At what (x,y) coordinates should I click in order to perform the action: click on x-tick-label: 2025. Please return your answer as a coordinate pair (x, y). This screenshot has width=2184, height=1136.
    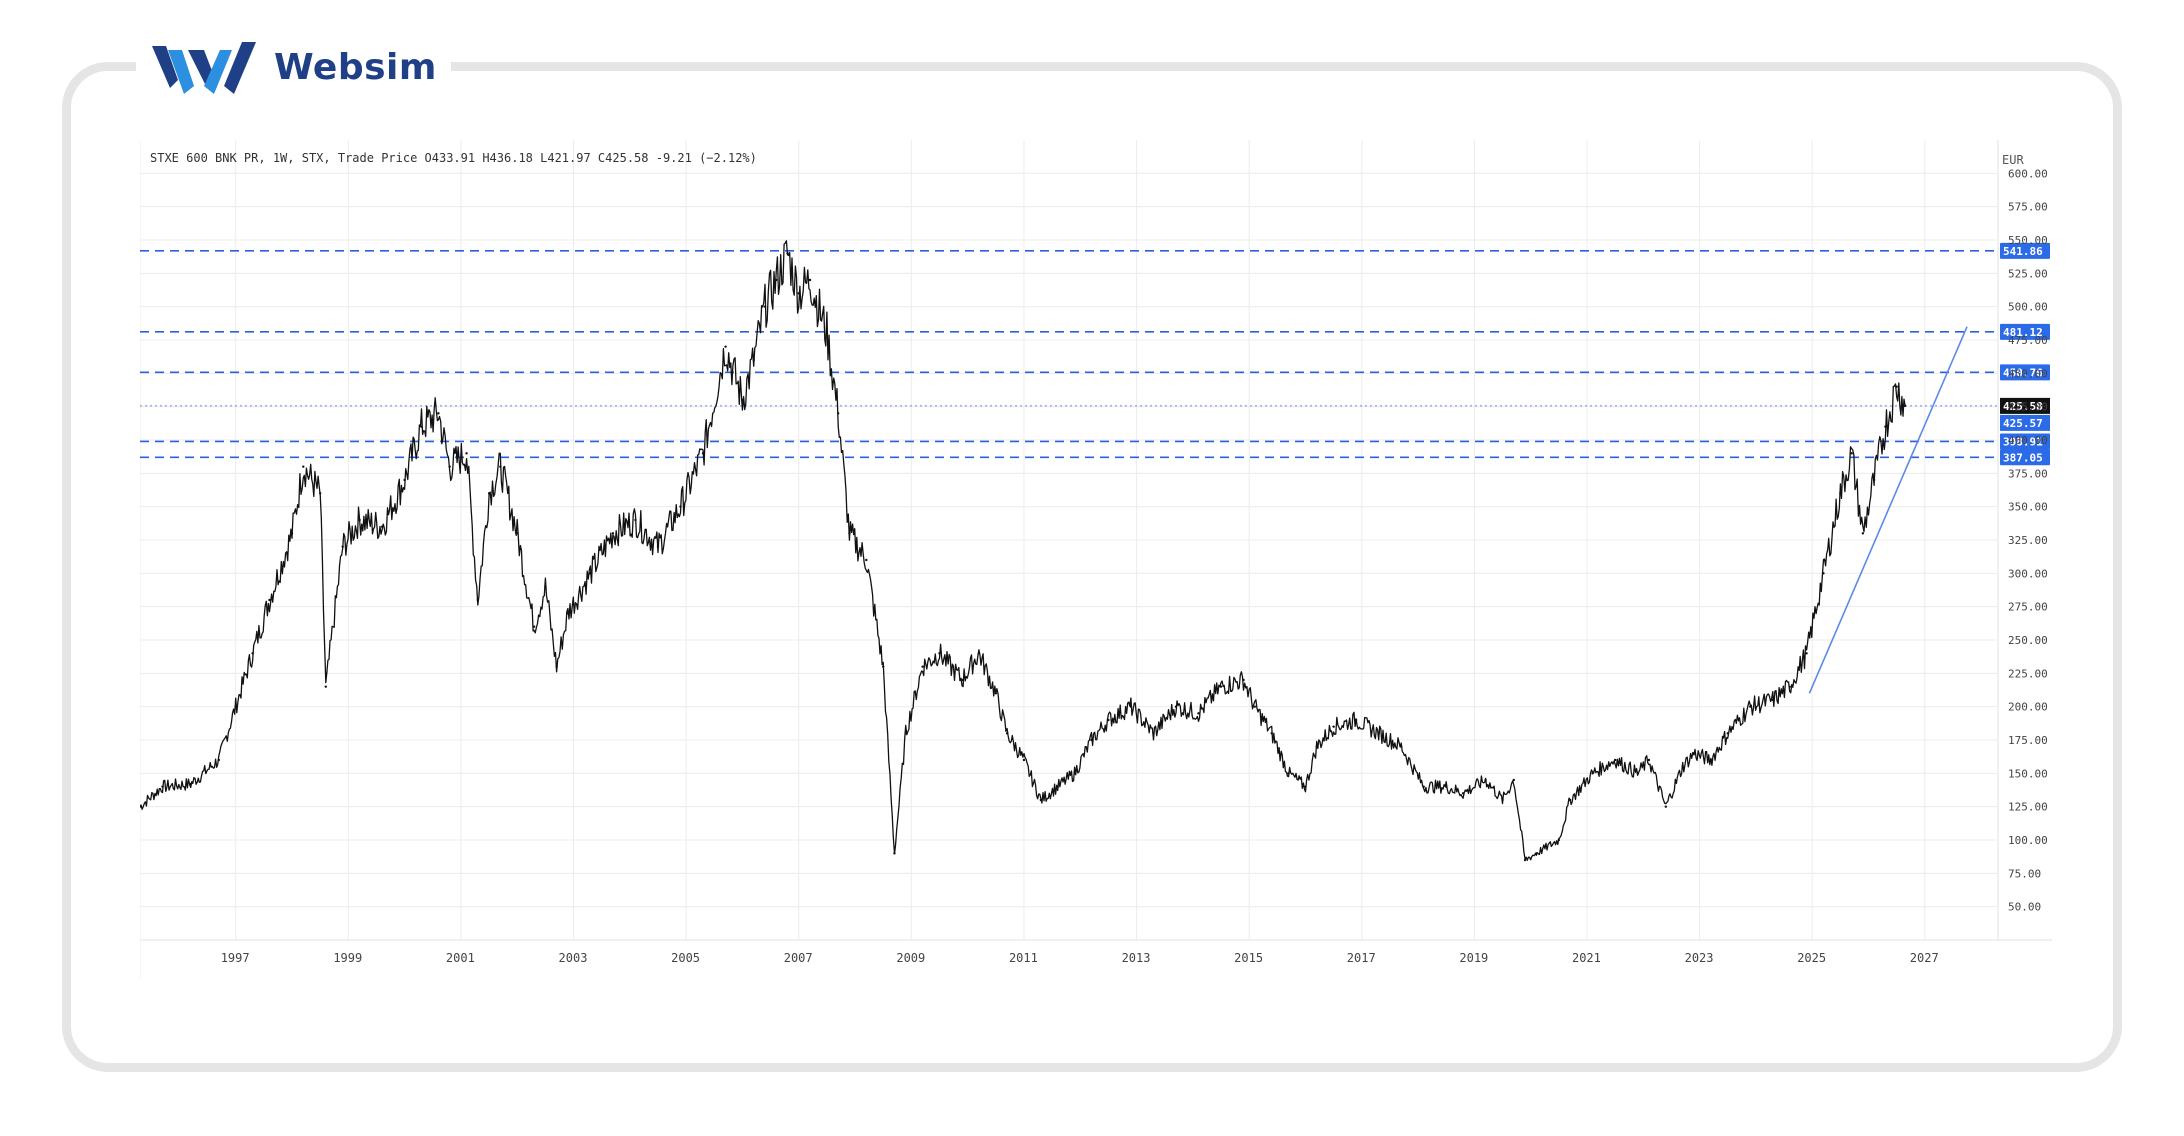
    Looking at the image, I should click on (1811, 958).